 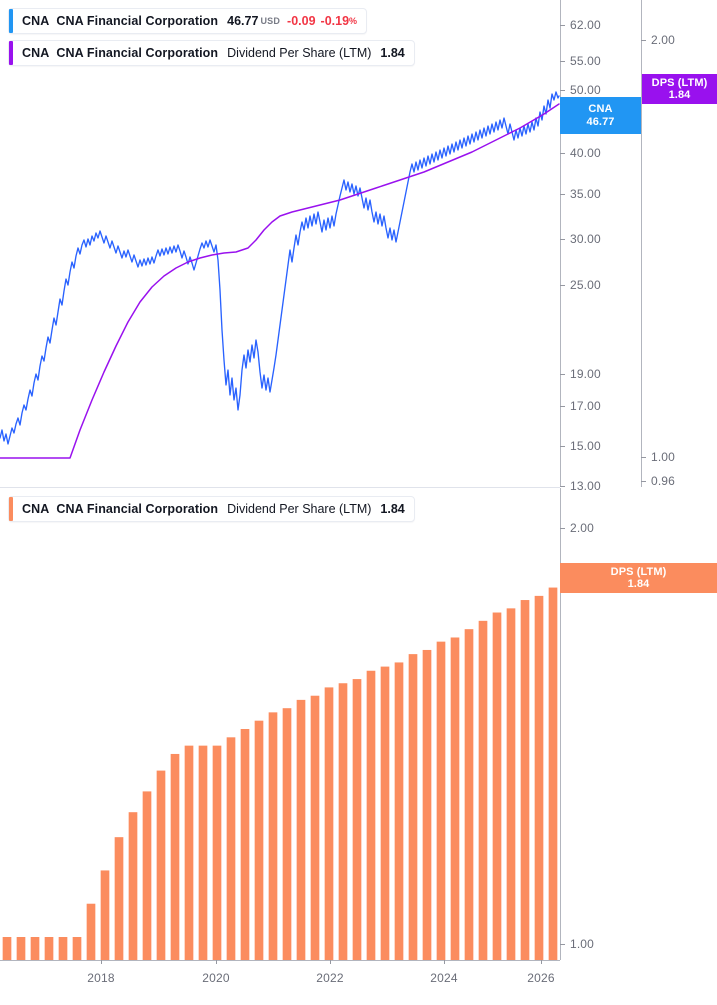 I want to click on legend-last-price: 46.77, so click(x=243, y=21).